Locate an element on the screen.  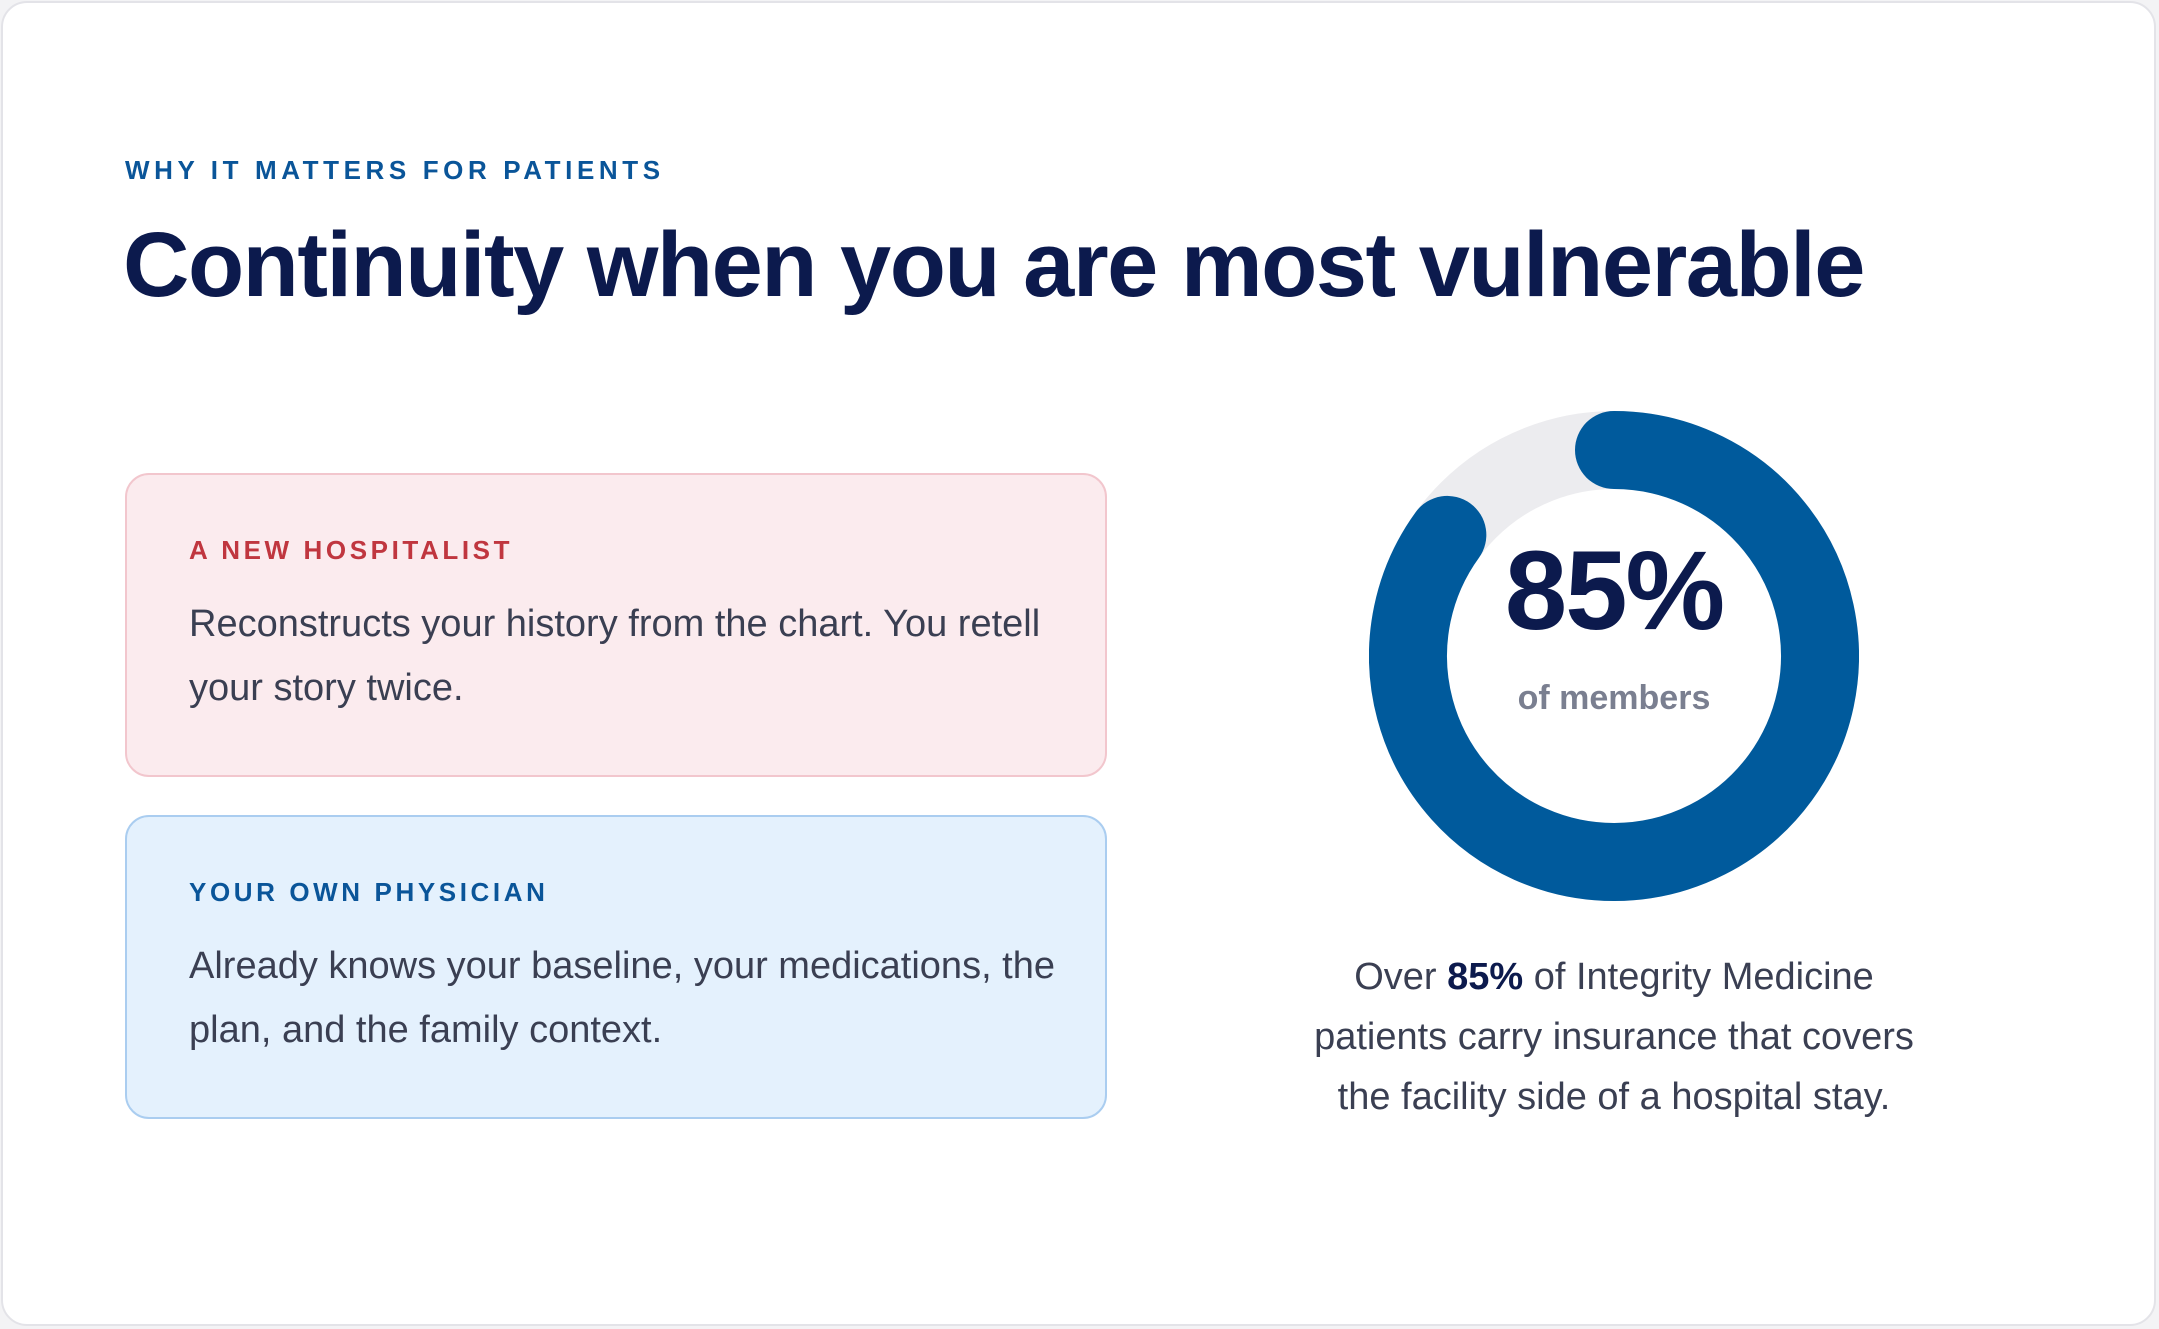
stat-value: 85% is located at coordinates (1614, 590).